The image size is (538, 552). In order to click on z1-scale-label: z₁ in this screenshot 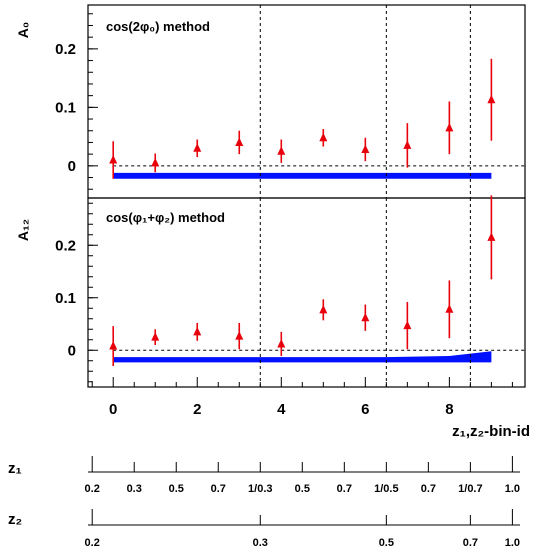, I will do `click(15, 468)`.